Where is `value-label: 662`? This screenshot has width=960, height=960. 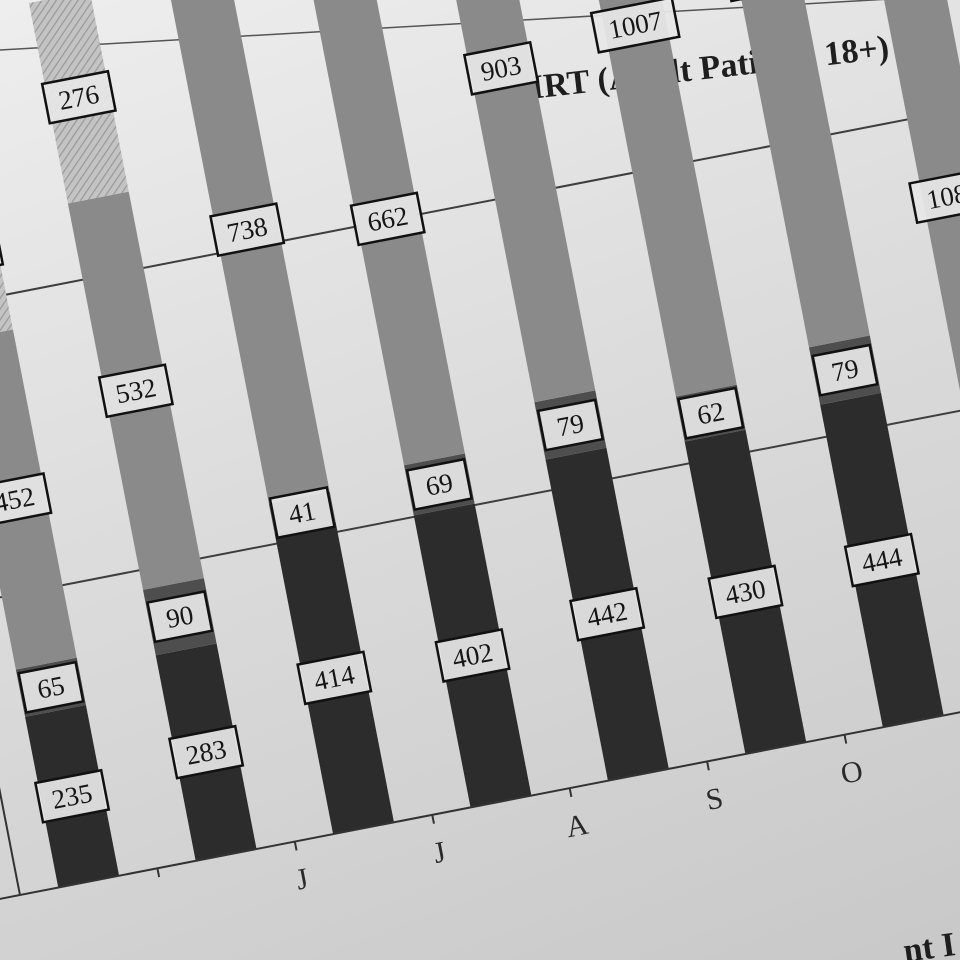
value-label: 662 is located at coordinates (387, 219).